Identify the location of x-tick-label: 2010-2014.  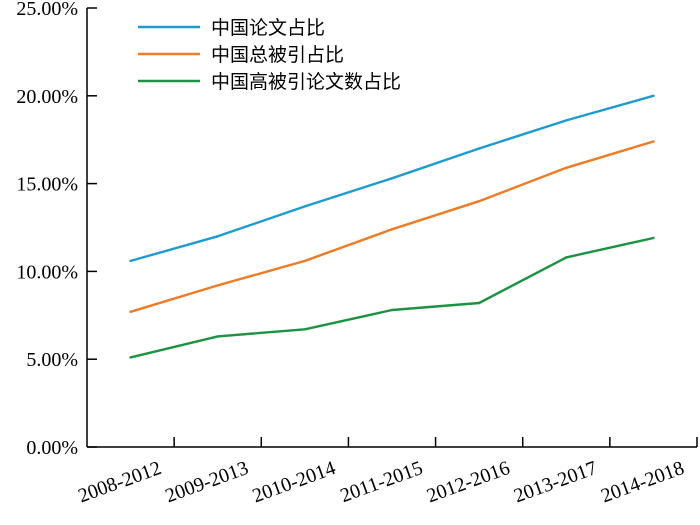
(294, 482).